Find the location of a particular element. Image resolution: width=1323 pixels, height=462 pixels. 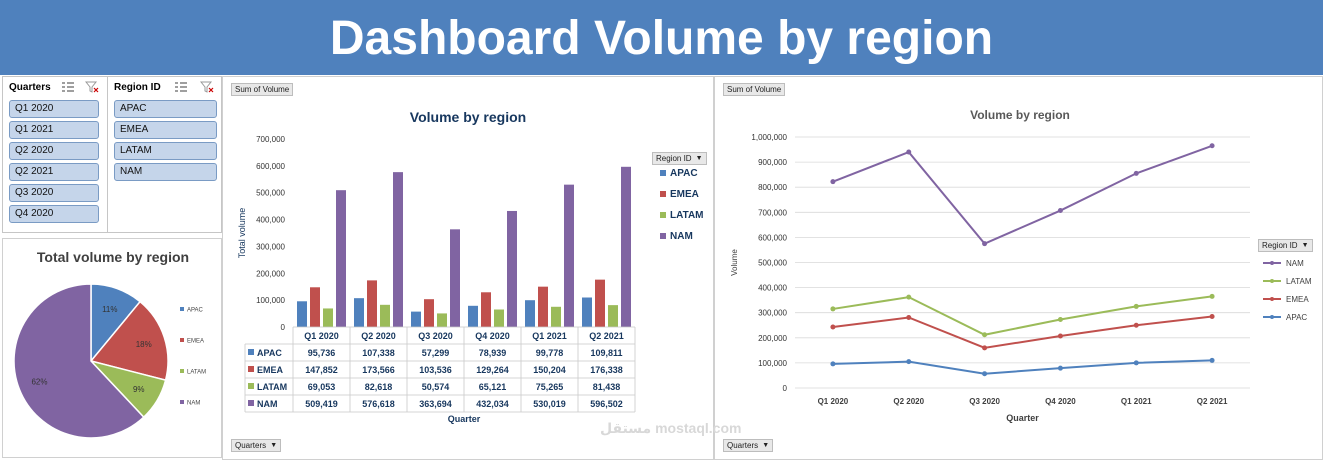

table-cell: 65,121 is located at coordinates (493, 387).